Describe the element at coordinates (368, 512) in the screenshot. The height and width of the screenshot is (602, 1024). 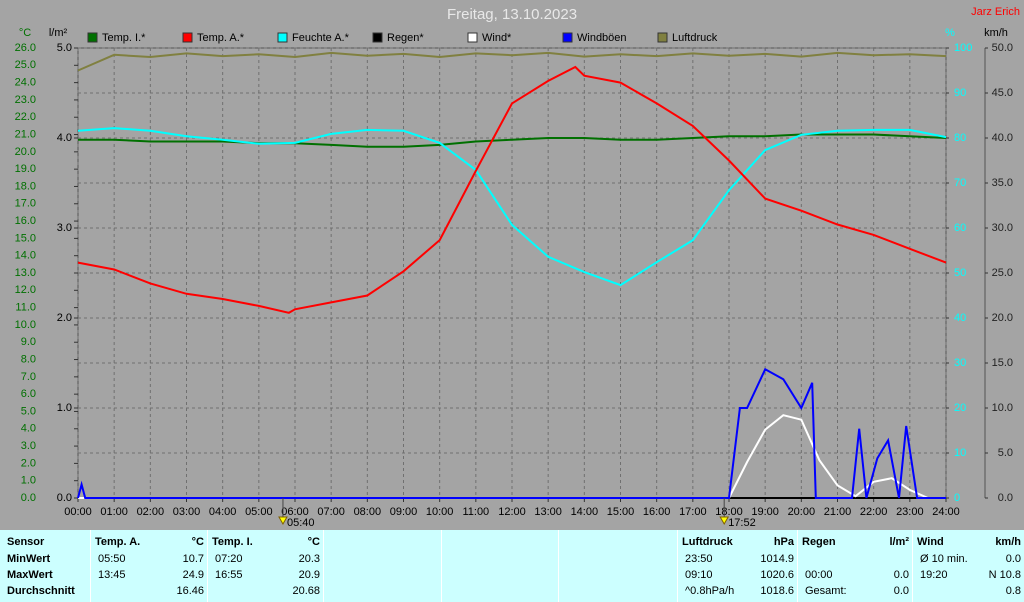
I see `x-tick-label: 08:00` at that location.